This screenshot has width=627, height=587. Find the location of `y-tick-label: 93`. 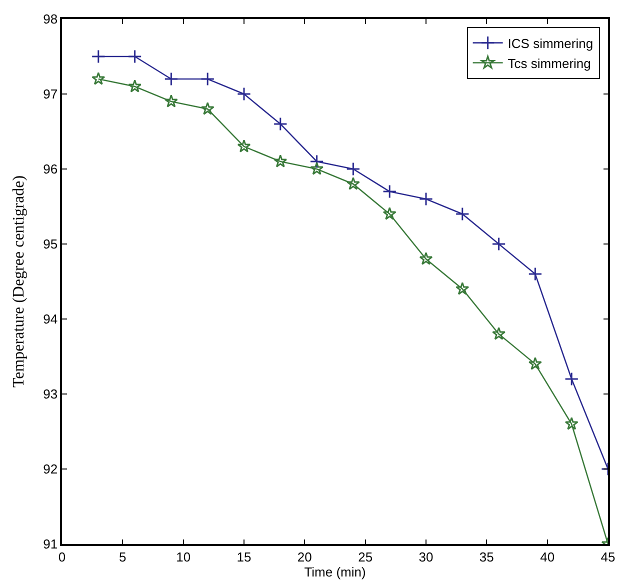

y-tick-label: 93 is located at coordinates (50, 394).